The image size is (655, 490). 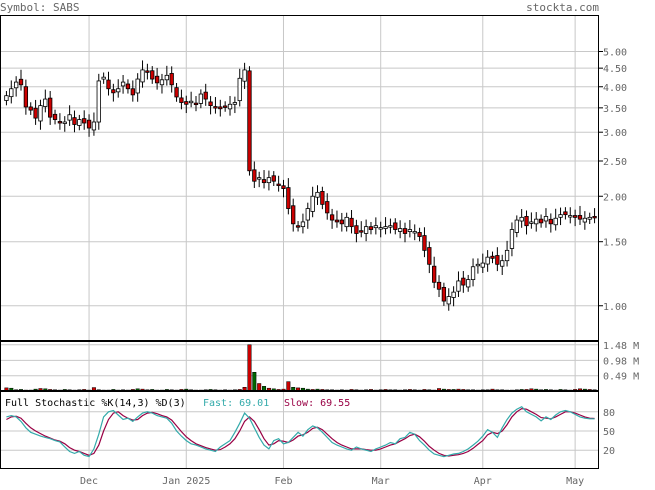 What do you see at coordinates (615, 69) in the screenshot?
I see `price-tick-label: 4.50` at bounding box center [615, 69].